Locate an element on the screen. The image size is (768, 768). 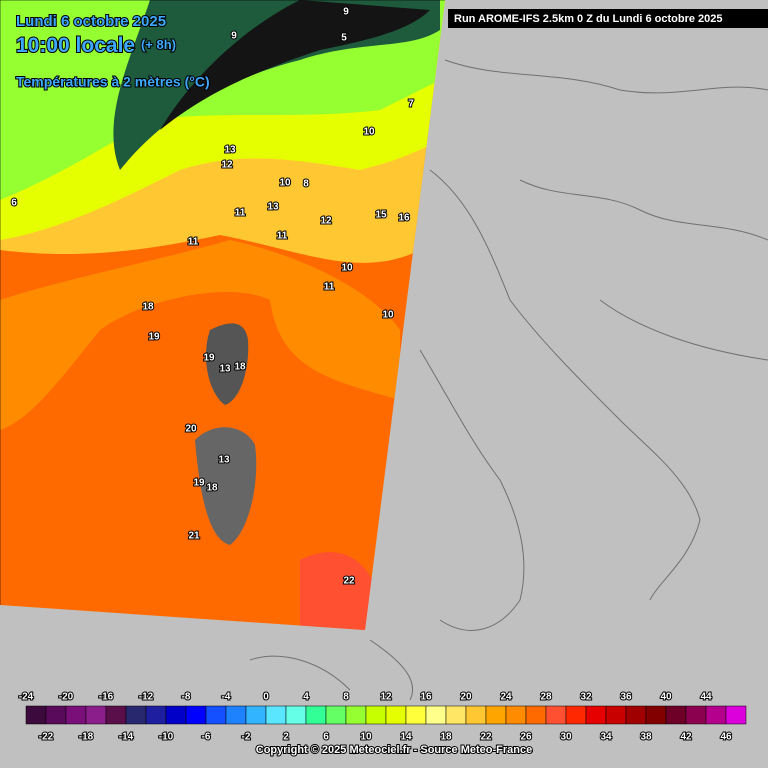
legend-label: 4 is located at coordinates (306, 697).